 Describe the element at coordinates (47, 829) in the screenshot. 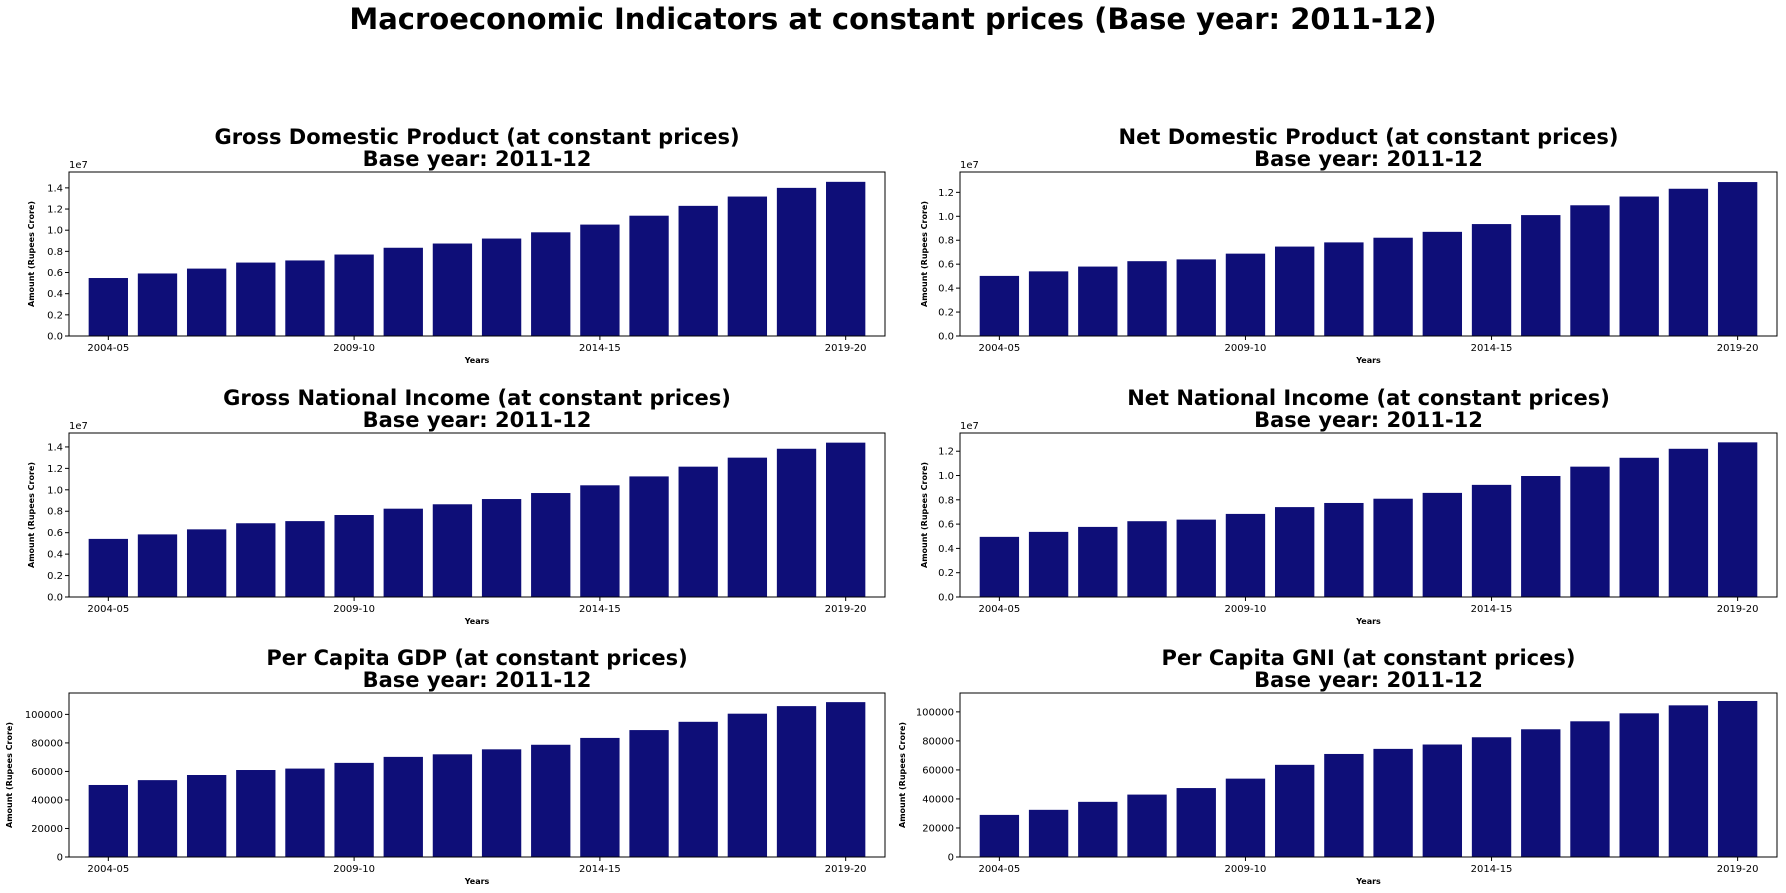

I see `y-tick-label: 20000` at that location.